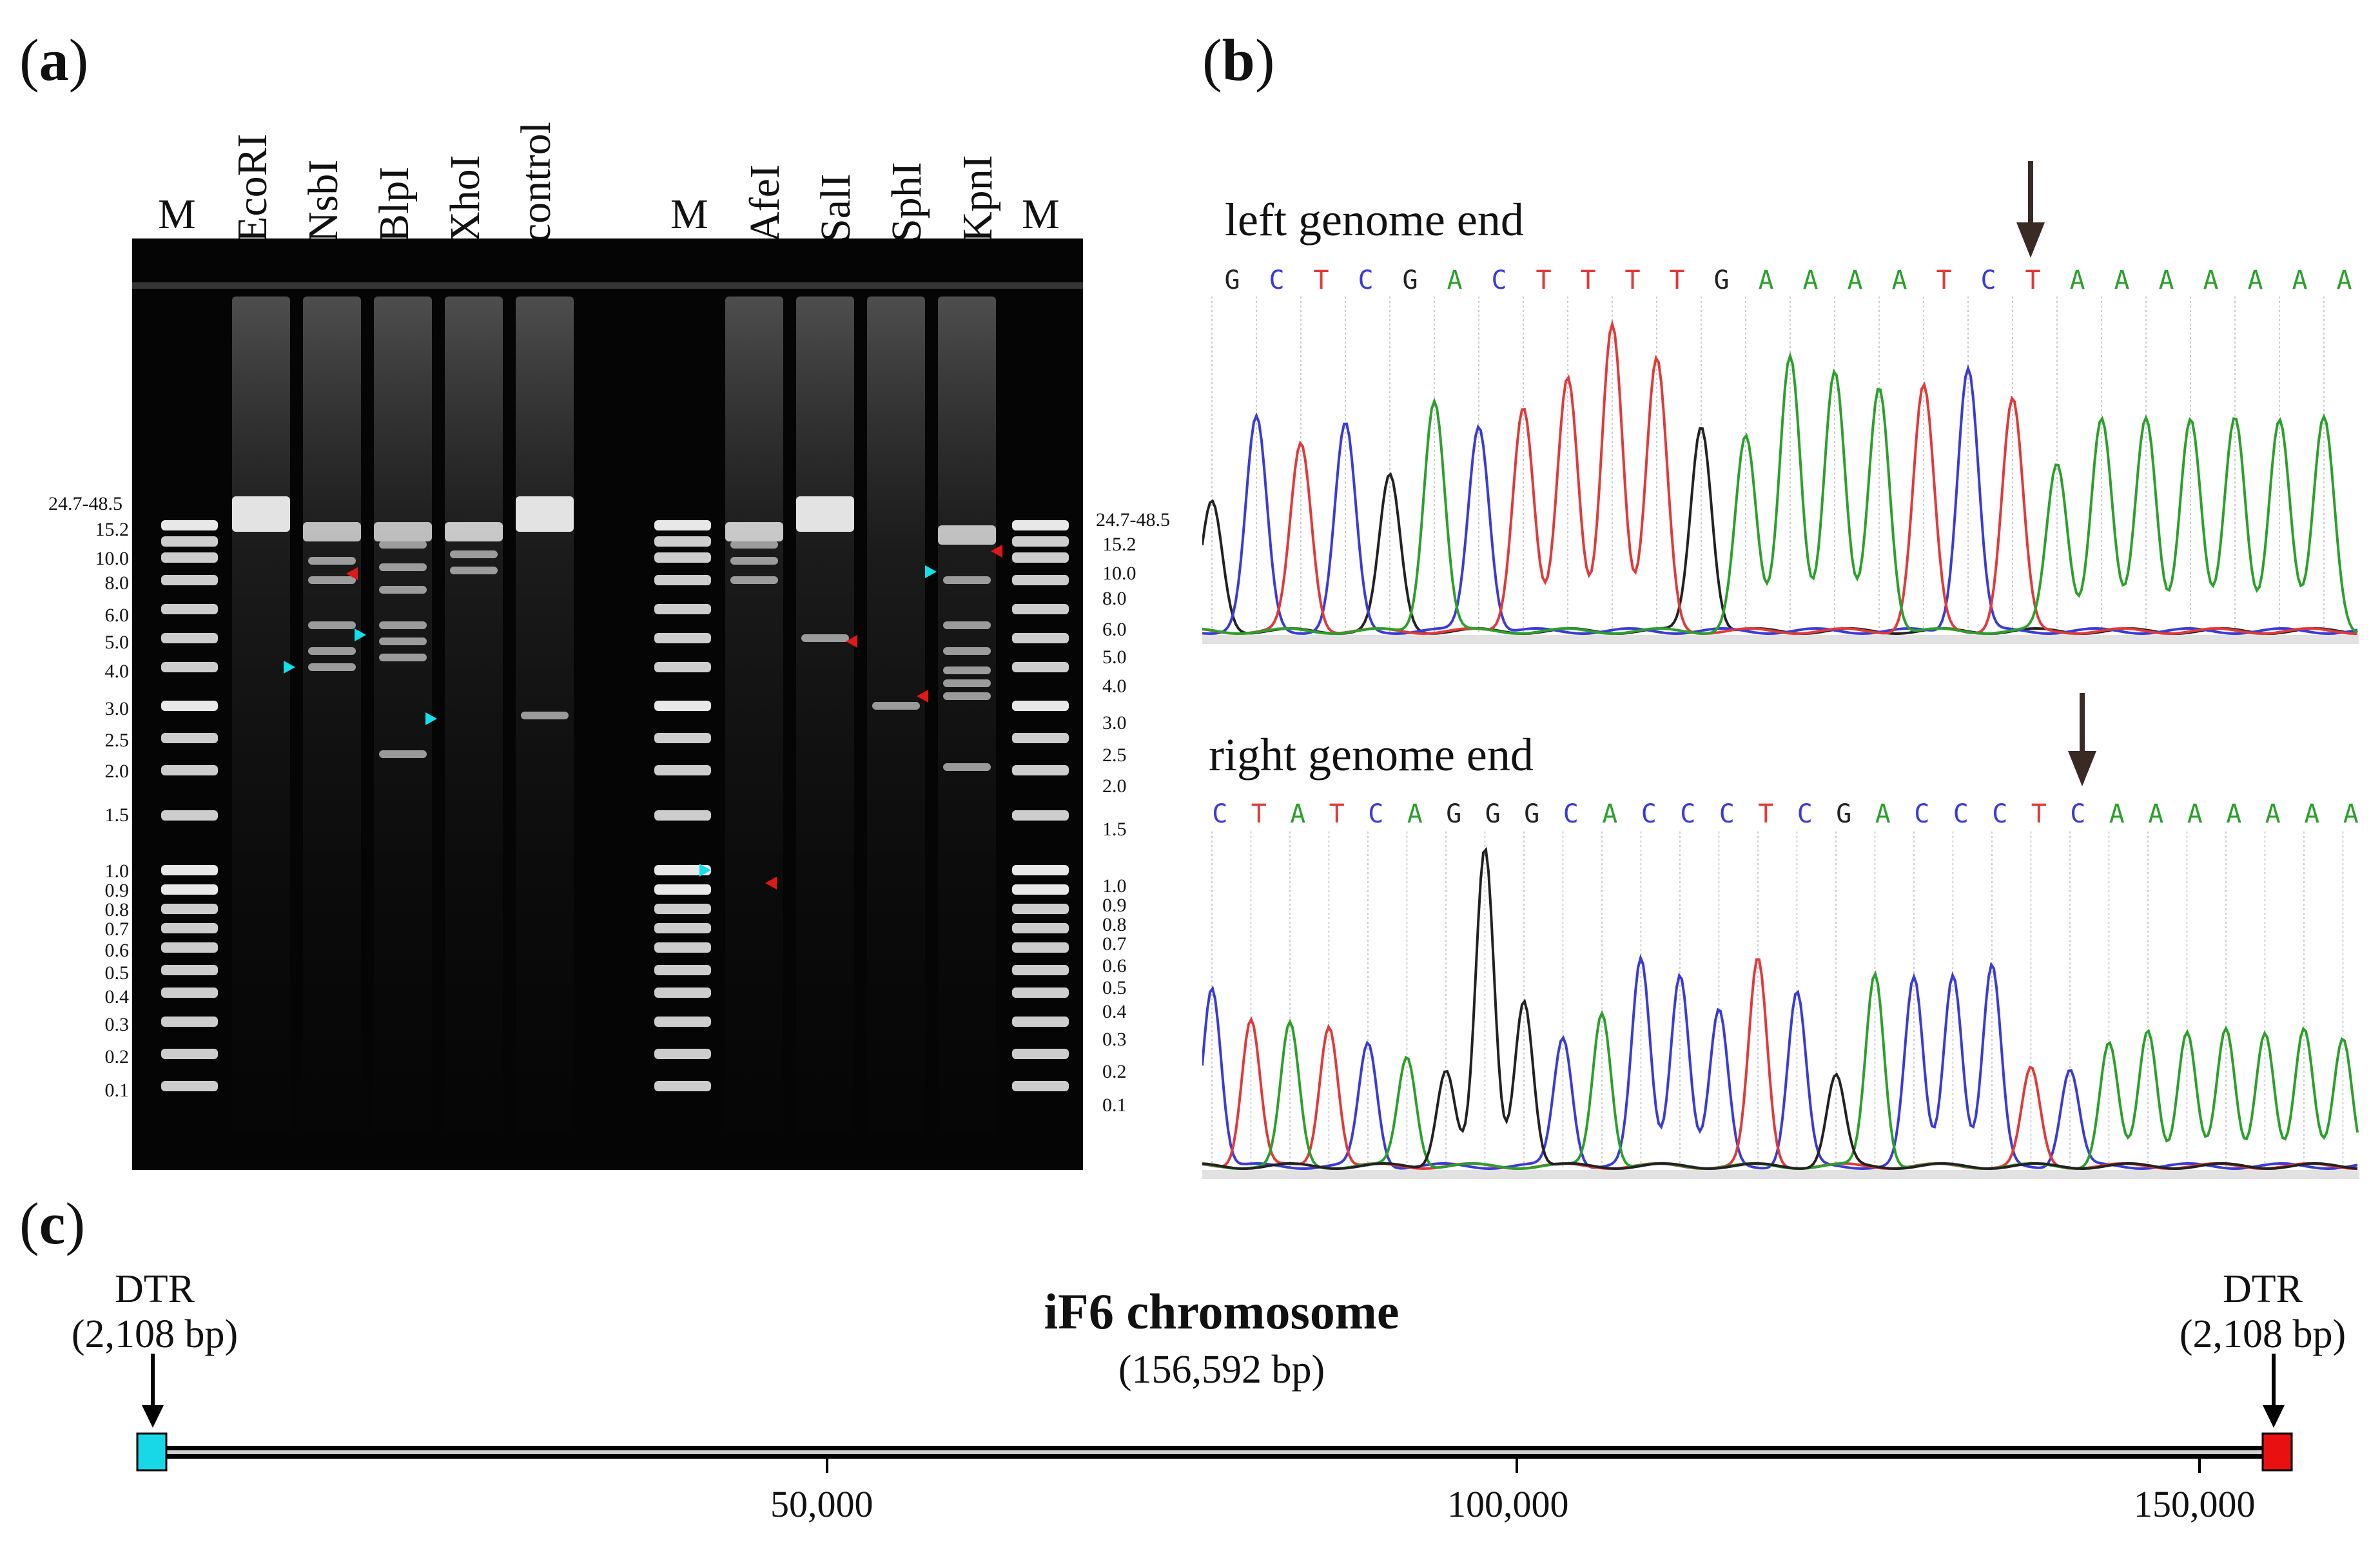 This screenshot has width=2380, height=1547. What do you see at coordinates (2262, 1312) in the screenshot?
I see `dtr-right-label: DTR (2,108 bp)` at bounding box center [2262, 1312].